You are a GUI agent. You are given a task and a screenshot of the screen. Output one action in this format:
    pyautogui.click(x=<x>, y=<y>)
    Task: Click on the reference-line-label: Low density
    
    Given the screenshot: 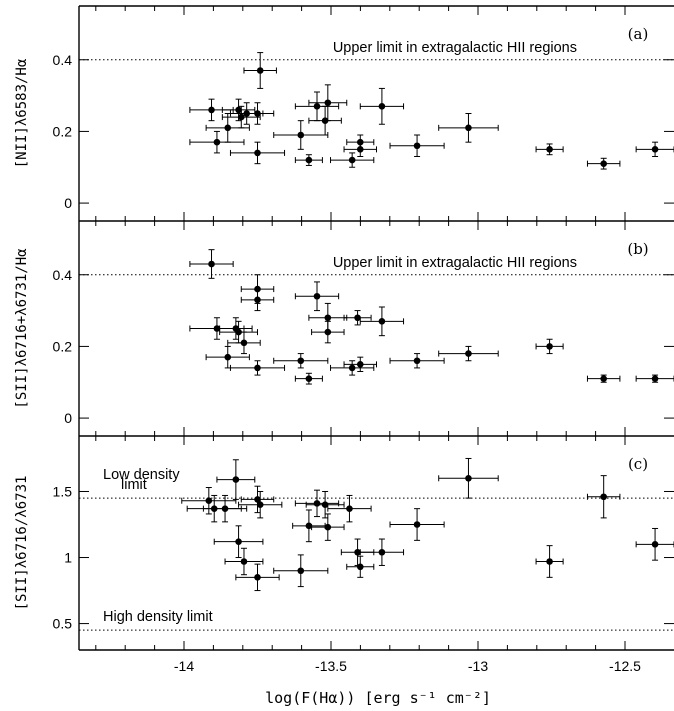 What is the action you would take?
    pyautogui.click(x=141, y=475)
    